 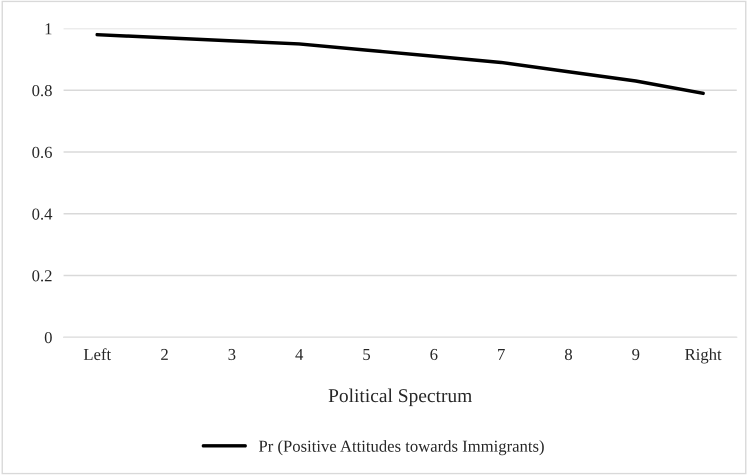 What do you see at coordinates (42, 276) in the screenshot?
I see `y-tick-label: 0.2` at bounding box center [42, 276].